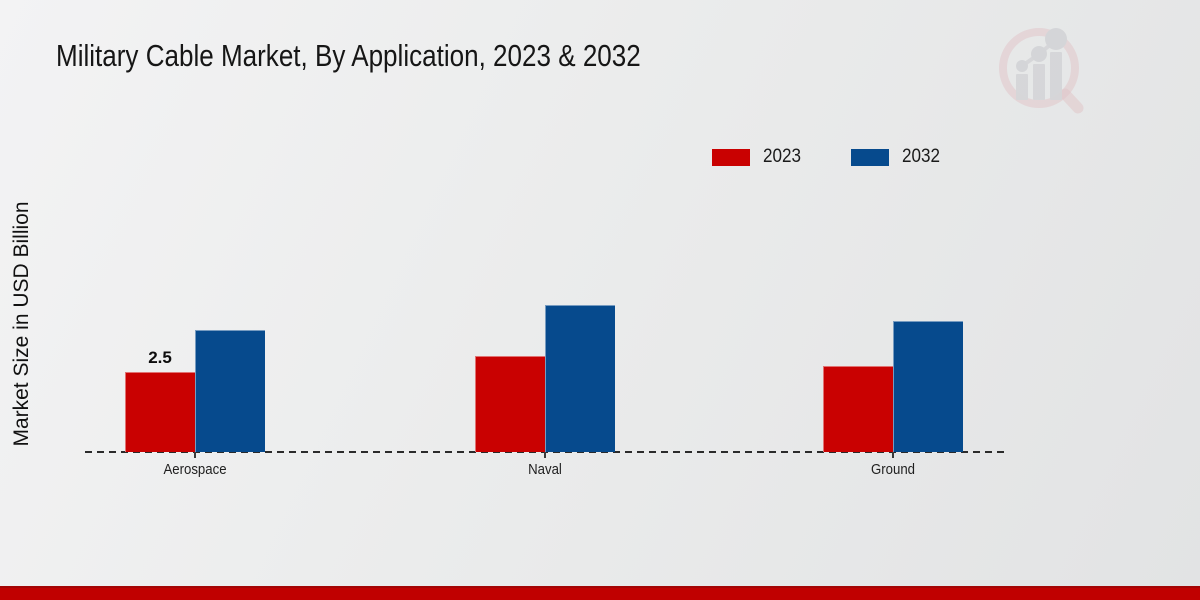 The image size is (1200, 600). Describe the element at coordinates (1040, 70) in the screenshot. I see `magnifier-bar-chart-watermark-icon` at that location.